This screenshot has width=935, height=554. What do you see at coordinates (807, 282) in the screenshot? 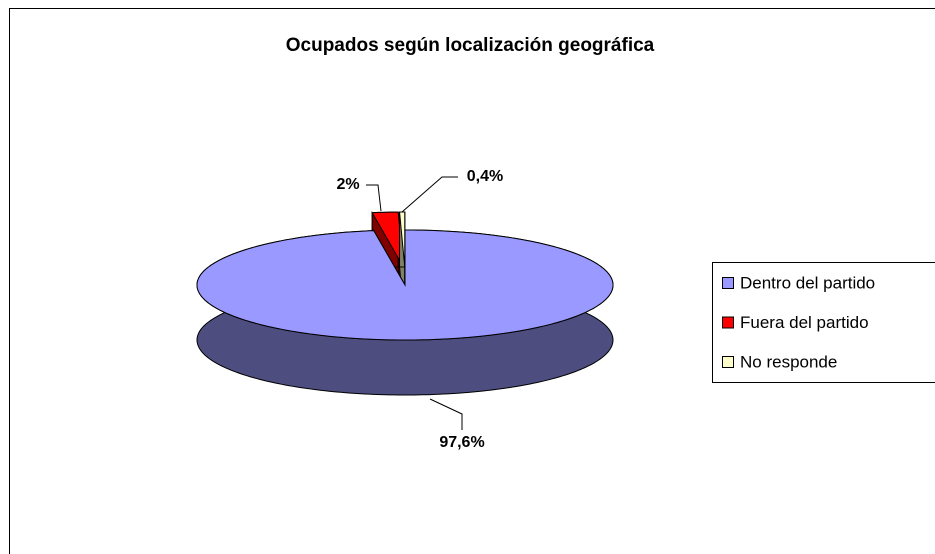
I see `legend-label: Dentro del partido` at bounding box center [807, 282].